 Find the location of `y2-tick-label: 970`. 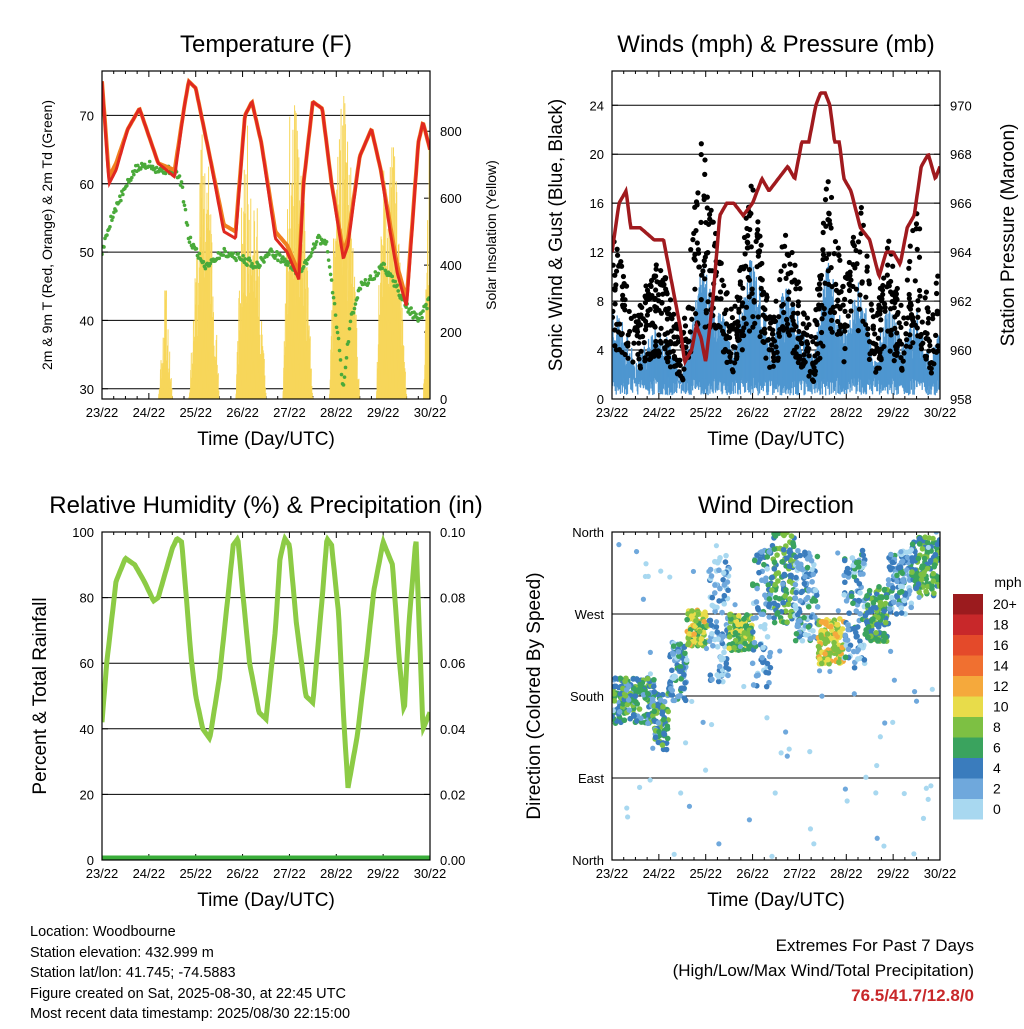

y2-tick-label: 970 is located at coordinates (961, 105).